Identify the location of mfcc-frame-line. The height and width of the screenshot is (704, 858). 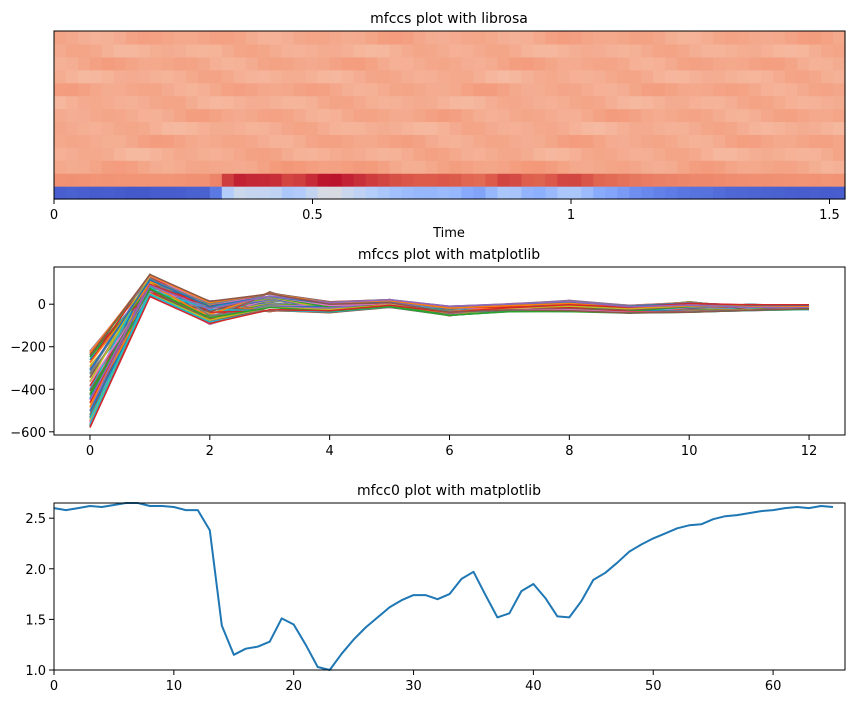
(449, 323).